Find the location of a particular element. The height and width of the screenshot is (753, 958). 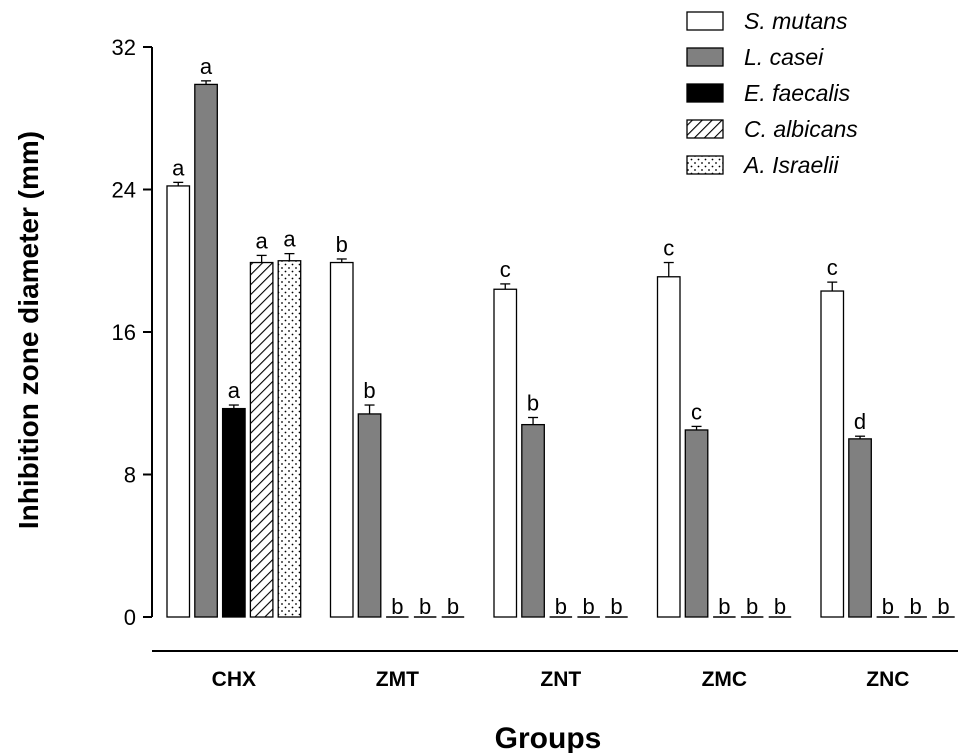

y-tick-label: 32 is located at coordinates (124, 47).